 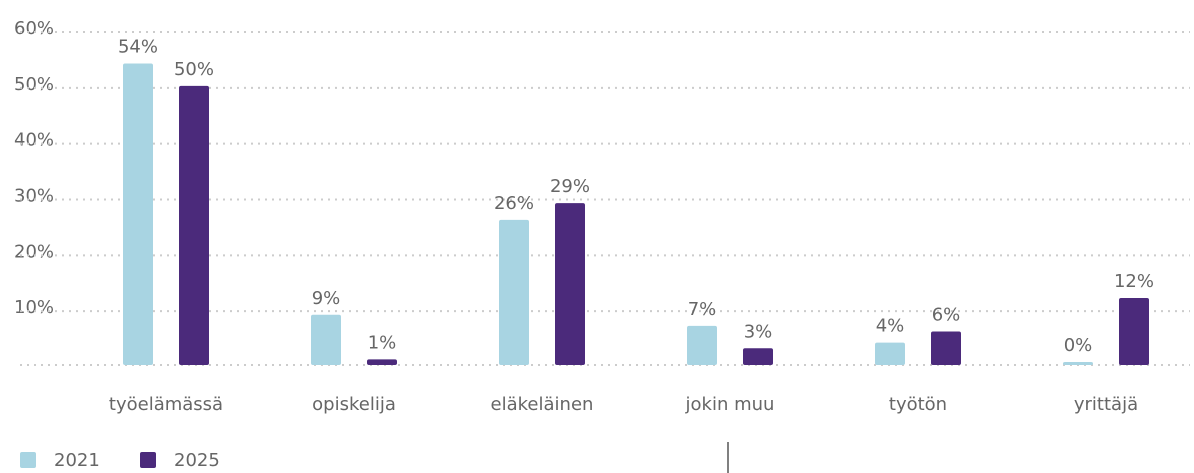 What do you see at coordinates (570, 186) in the screenshot?
I see `value-label: 29%` at bounding box center [570, 186].